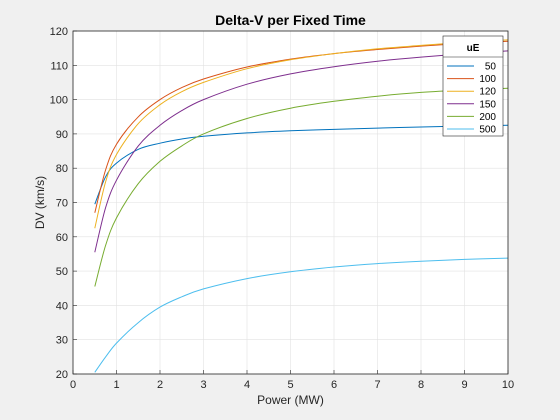 This screenshot has height=420, width=560. What do you see at coordinates (160, 385) in the screenshot?
I see `x-tick-label: 2` at bounding box center [160, 385].